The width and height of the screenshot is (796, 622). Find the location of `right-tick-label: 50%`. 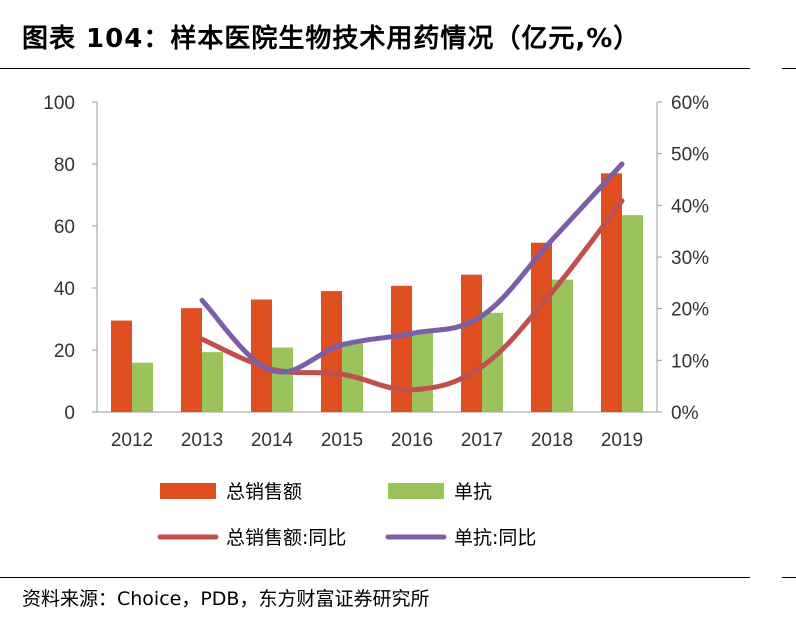

right-tick-label: 50% is located at coordinates (690, 155).